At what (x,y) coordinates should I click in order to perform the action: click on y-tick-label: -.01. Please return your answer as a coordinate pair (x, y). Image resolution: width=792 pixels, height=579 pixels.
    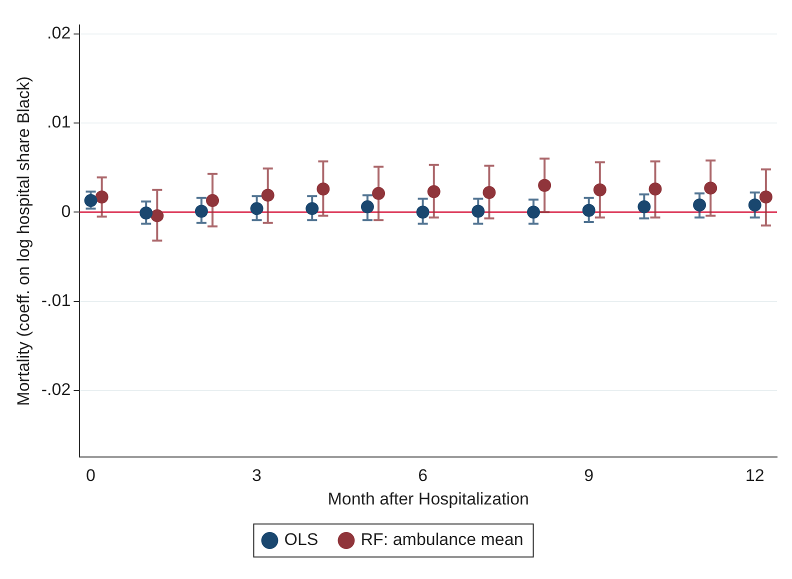
    Looking at the image, I should click on (56, 300).